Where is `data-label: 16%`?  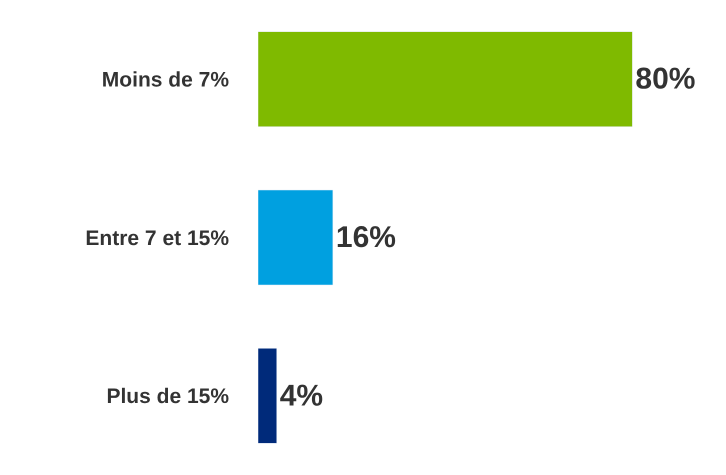 data-label: 16% is located at coordinates (366, 237).